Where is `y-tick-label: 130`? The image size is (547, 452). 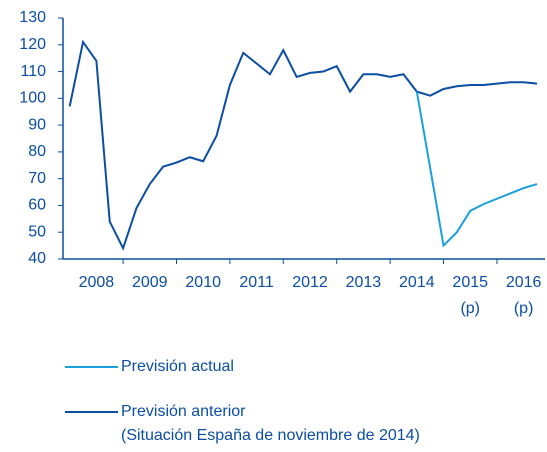 y-tick-label: 130 is located at coordinates (32, 17).